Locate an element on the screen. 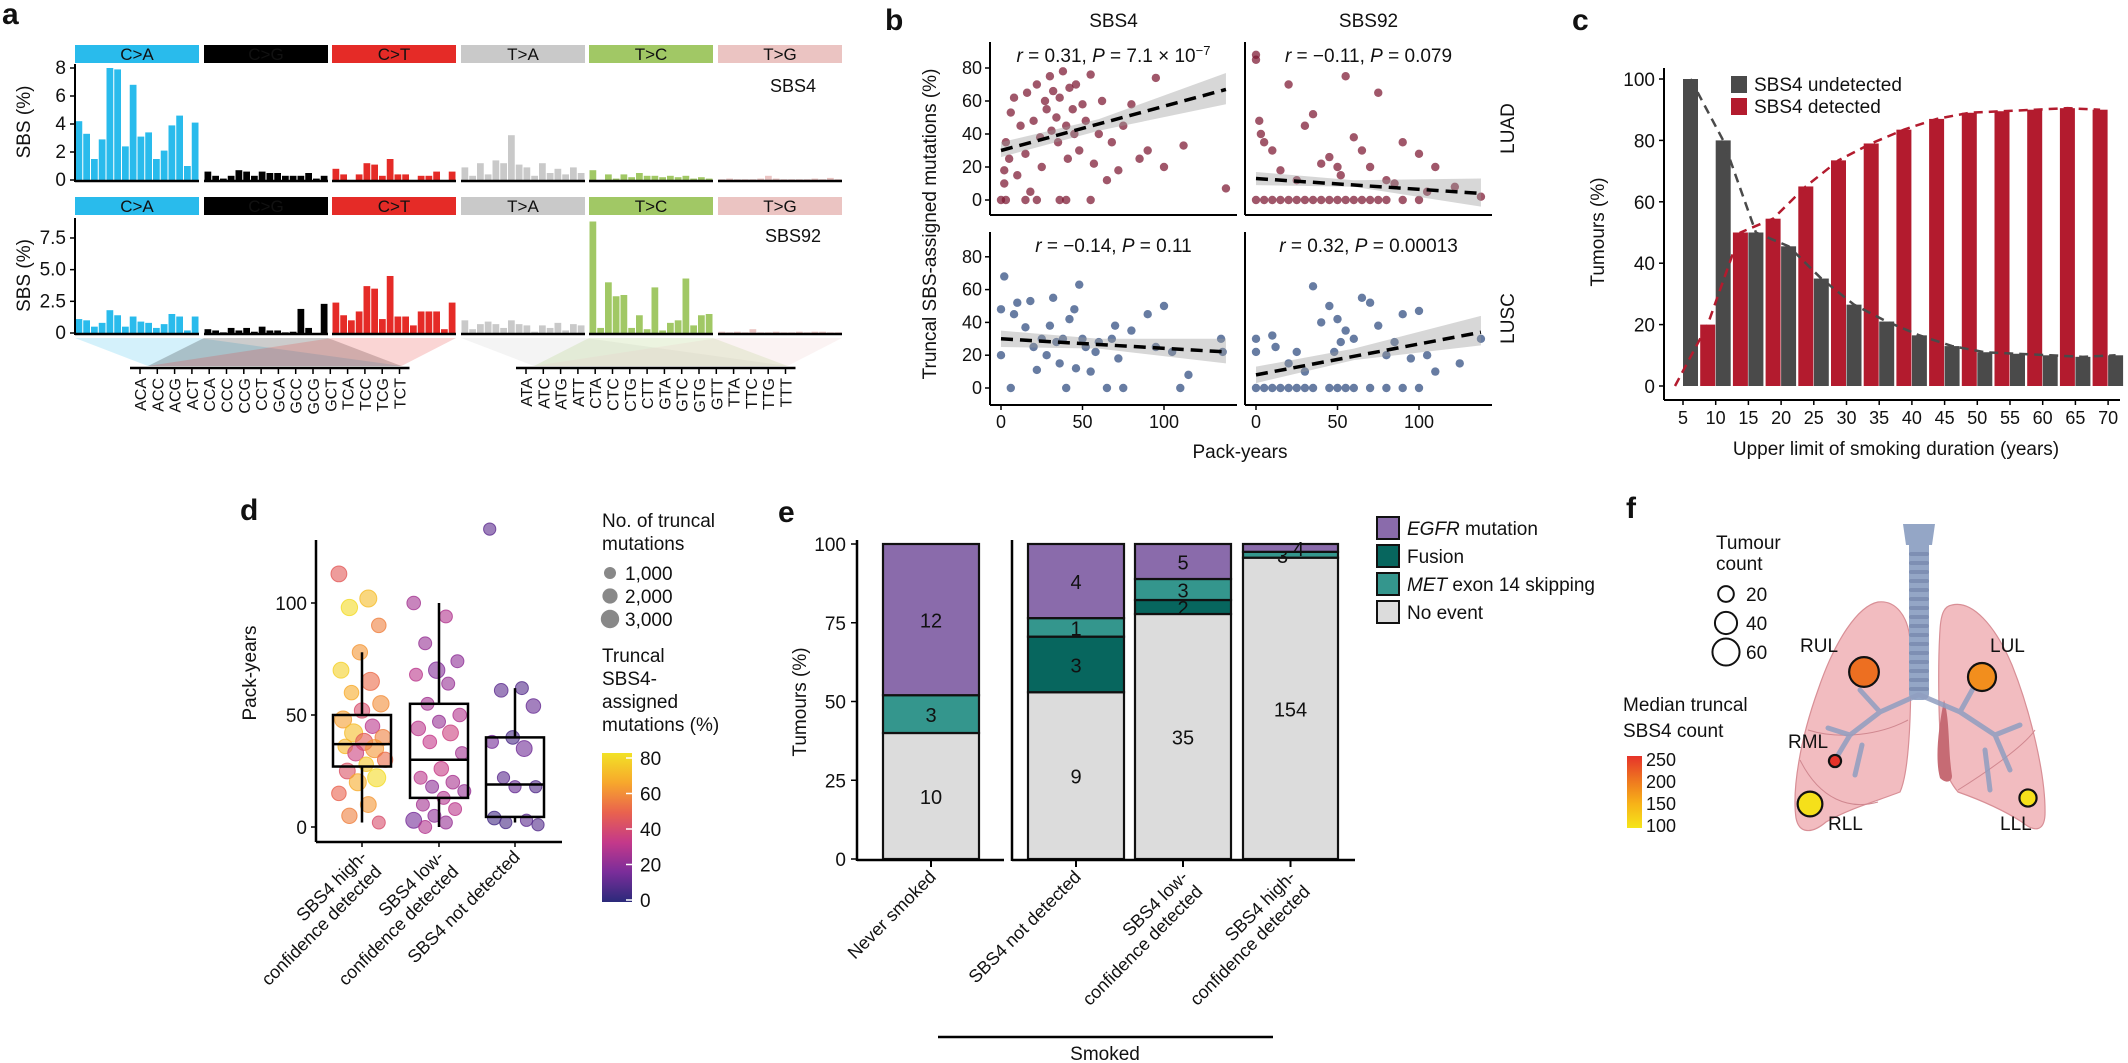  context-label: TTT is located at coordinates (787, 393).